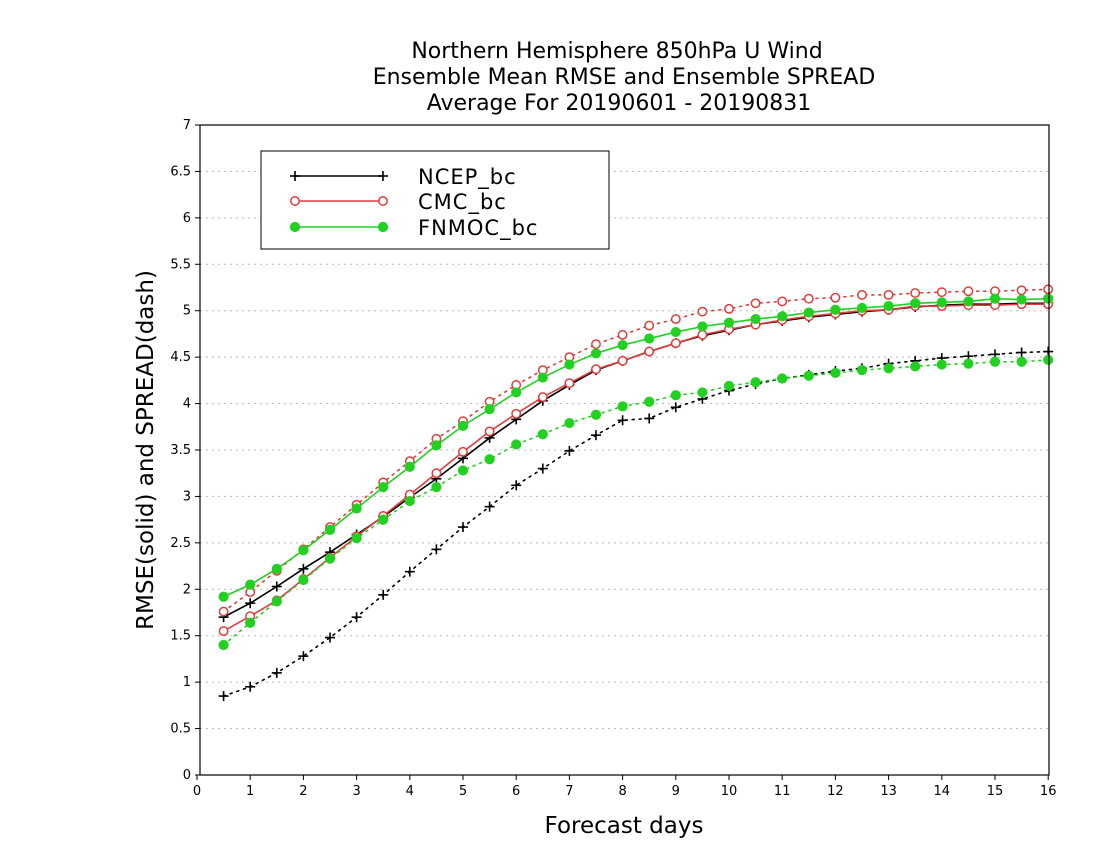 This screenshot has height=850, width=1100. I want to click on y-tick-label: 3.5, so click(180, 450).